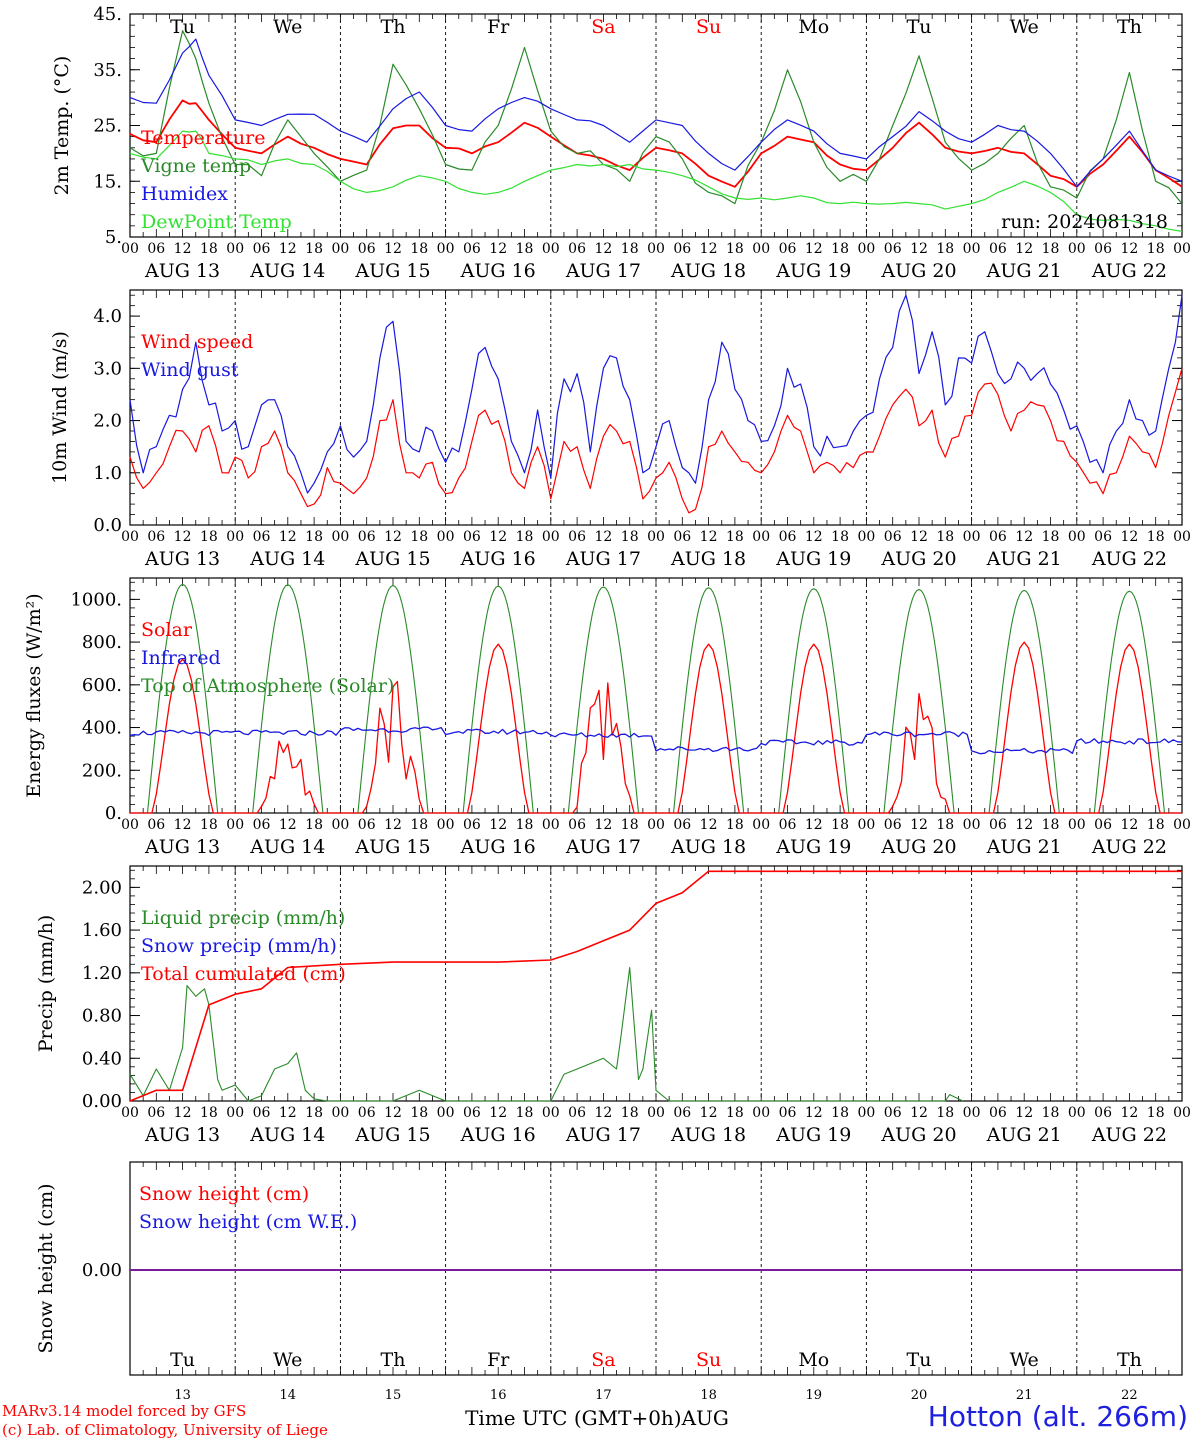 The image size is (1194, 1440). I want to click on day-number-label: 22, so click(1129, 1395).